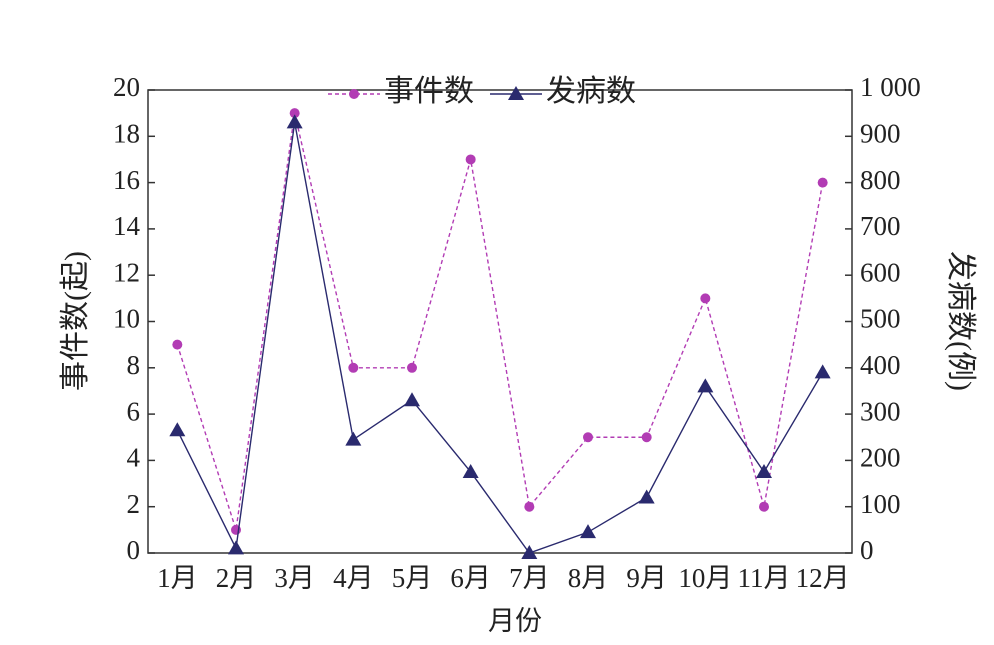 The image size is (994, 645). Describe the element at coordinates (126, 134) in the screenshot. I see `y-tick-label: 18` at that location.